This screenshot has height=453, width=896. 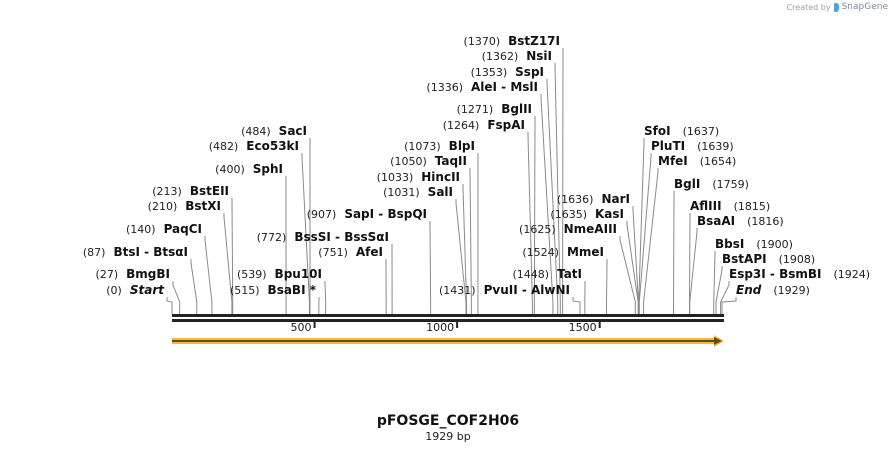 I want to click on site-label: BglII (1271), so click(x=494, y=109).